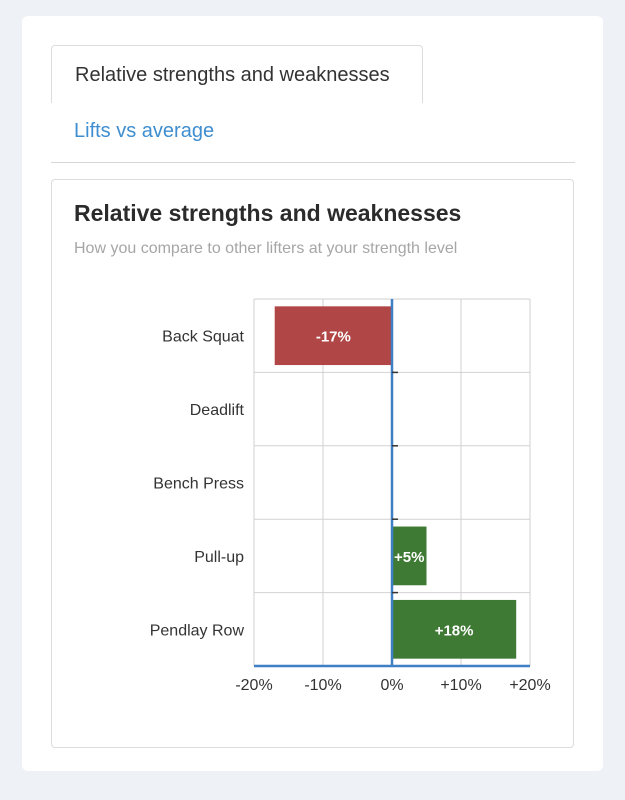 This screenshot has height=800, width=625. Describe the element at coordinates (253, 685) in the screenshot. I see `x-tick-label-0: -20%` at that location.